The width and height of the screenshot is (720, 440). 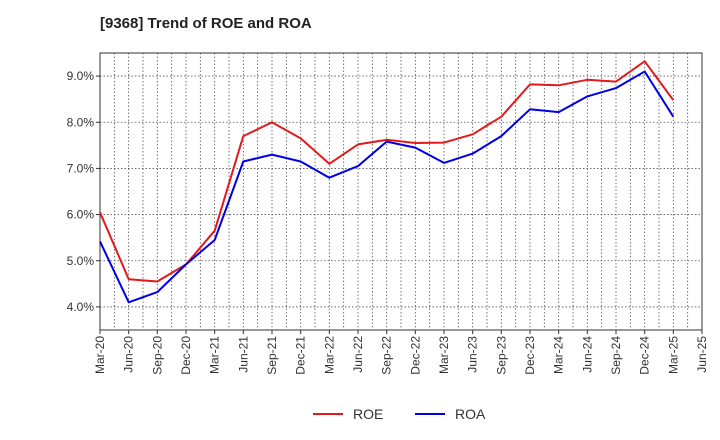 I want to click on x-tick-label: Sep-22, so click(x=387, y=355).